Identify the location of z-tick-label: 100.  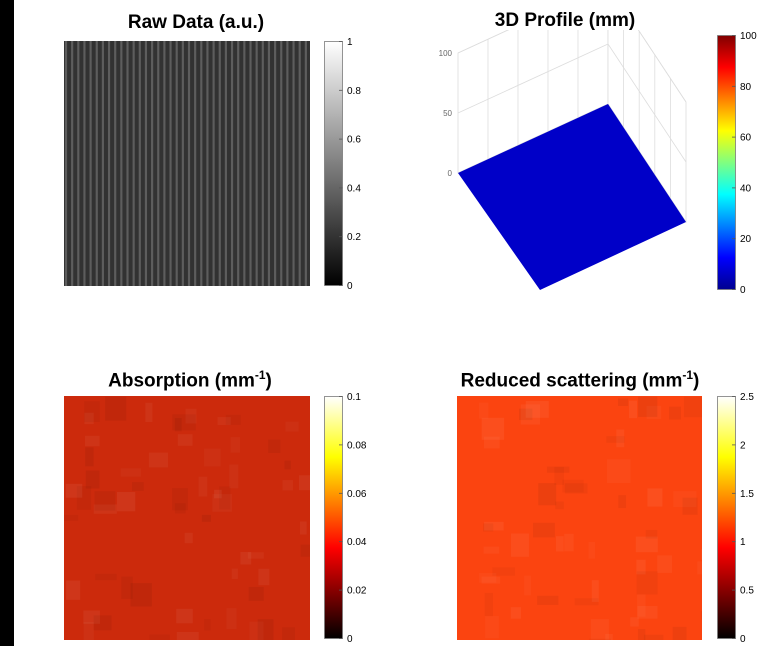
(446, 53).